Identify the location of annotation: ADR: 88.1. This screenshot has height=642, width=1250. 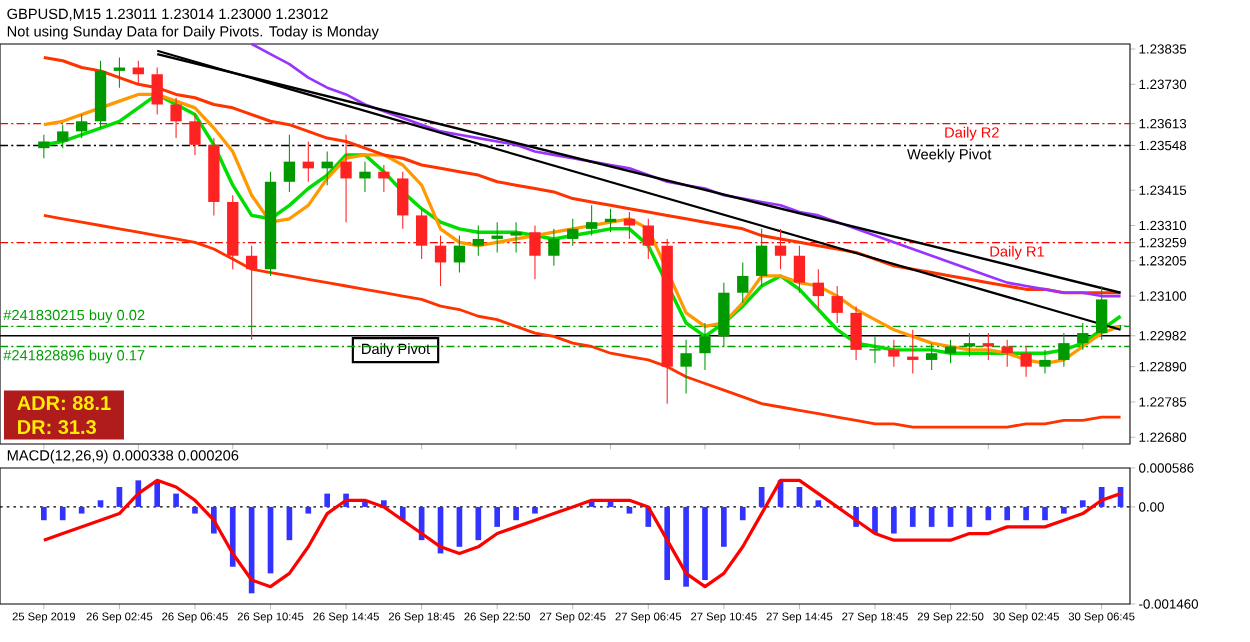
(64, 403).